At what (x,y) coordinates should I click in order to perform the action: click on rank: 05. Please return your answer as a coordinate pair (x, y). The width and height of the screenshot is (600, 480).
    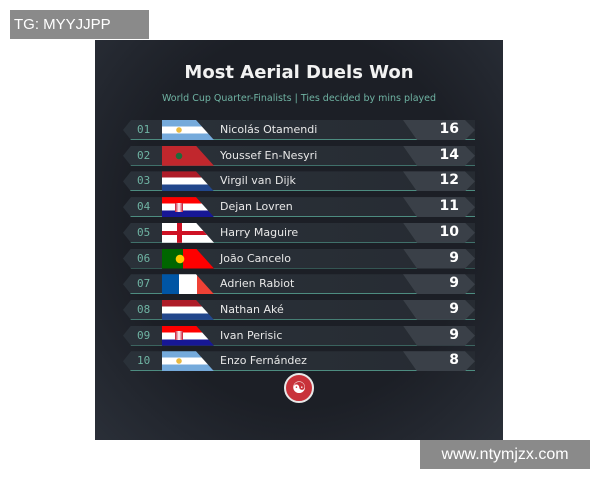
    Looking at the image, I should click on (144, 232).